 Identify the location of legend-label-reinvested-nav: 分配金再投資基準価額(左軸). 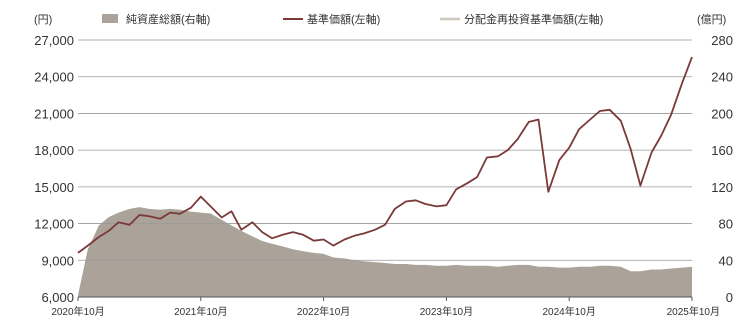
(533, 19).